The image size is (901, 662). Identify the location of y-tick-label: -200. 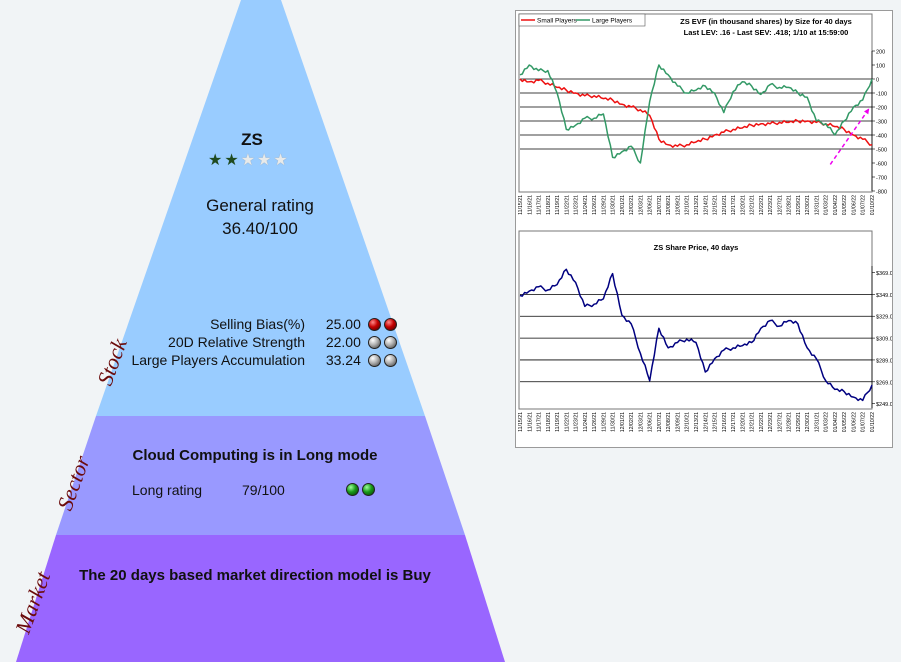
(881, 109).